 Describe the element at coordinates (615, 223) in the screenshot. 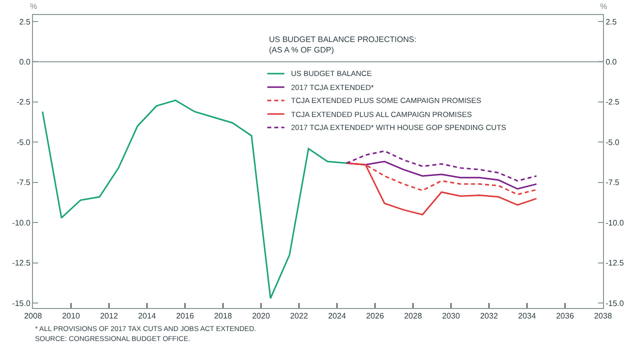

I see `y2-tick-label: -10.0` at that location.